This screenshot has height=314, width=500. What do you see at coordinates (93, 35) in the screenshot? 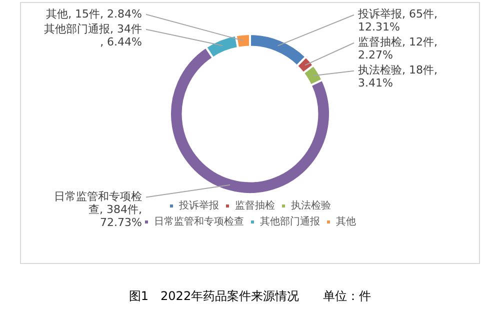
I see `data-label: 其他部门通报, 34件, 6.44%` at bounding box center [93, 35].